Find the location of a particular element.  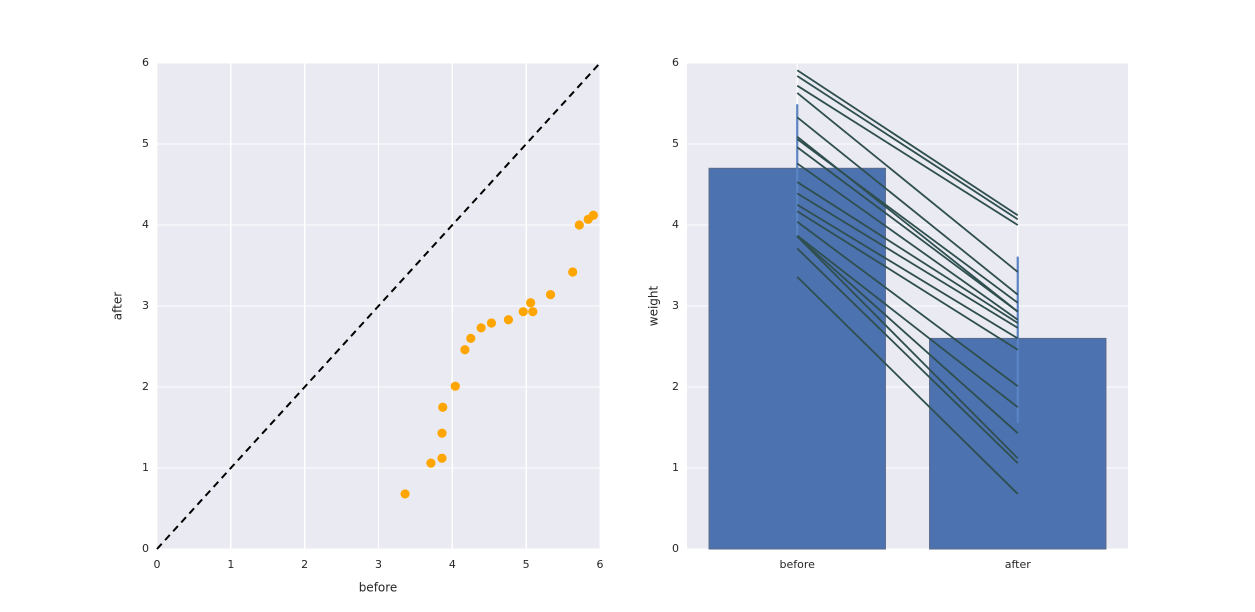

x-tick-label: 4 is located at coordinates (452, 564).